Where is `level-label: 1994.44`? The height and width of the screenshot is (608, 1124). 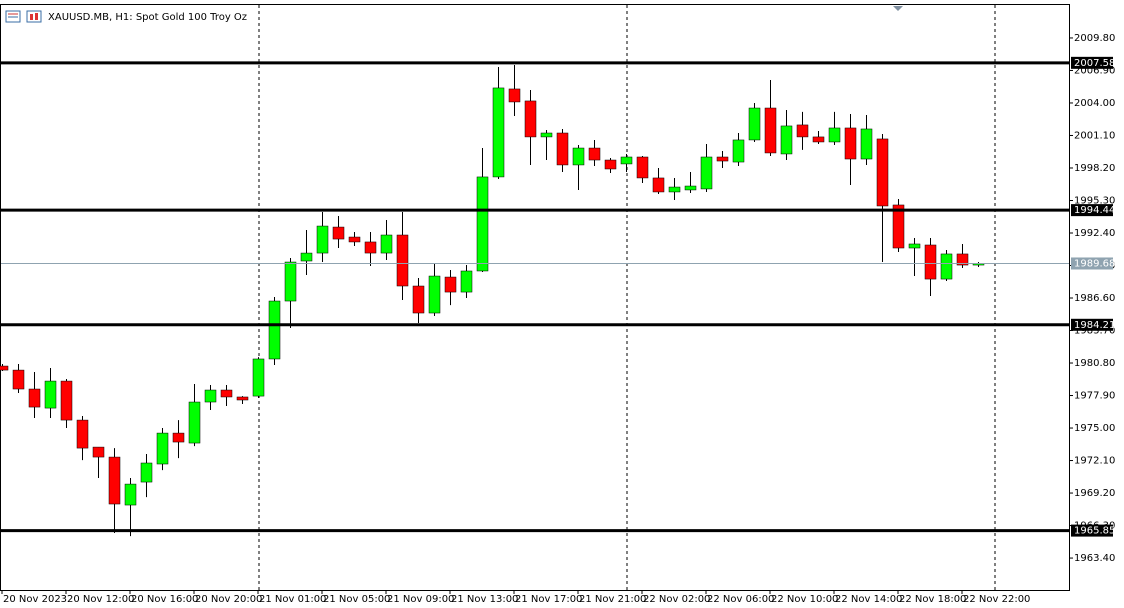 level-label: 1994.44 is located at coordinates (1094, 210).